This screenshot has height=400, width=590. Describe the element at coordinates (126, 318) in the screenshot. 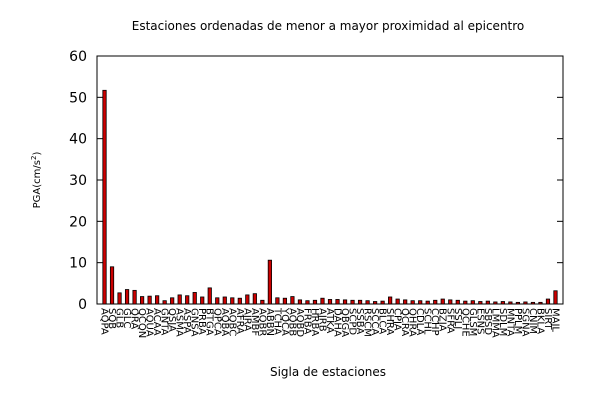

I see `x-tick-label: GLC` at that location.